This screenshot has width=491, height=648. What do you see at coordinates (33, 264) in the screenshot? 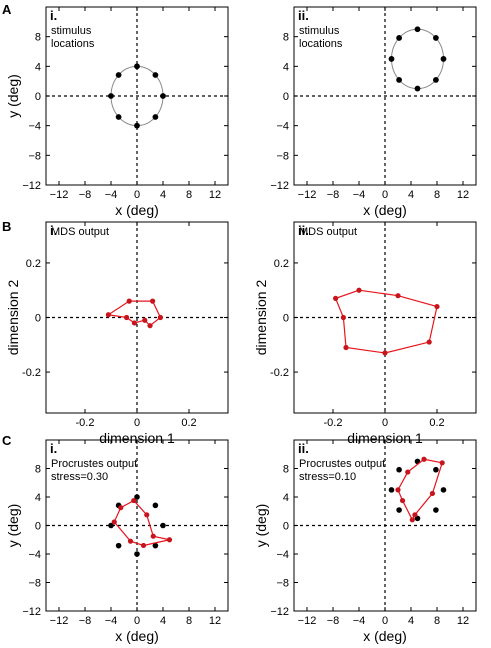
I see `y-tick-label: 0.2` at bounding box center [33, 264].